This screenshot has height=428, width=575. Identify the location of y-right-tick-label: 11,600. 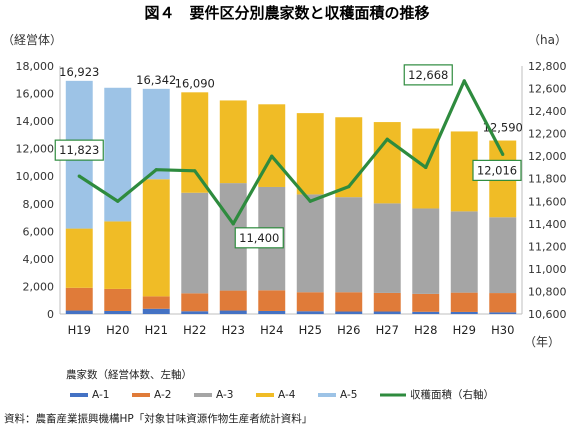
(547, 201).